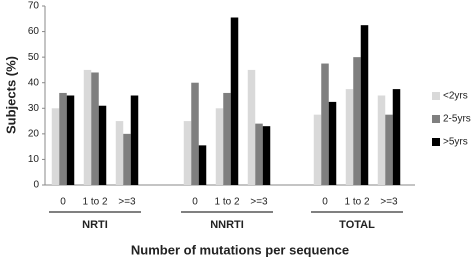  Describe the element at coordinates (455, 96) in the screenshot. I see `legend-label: <2yrs` at that location.